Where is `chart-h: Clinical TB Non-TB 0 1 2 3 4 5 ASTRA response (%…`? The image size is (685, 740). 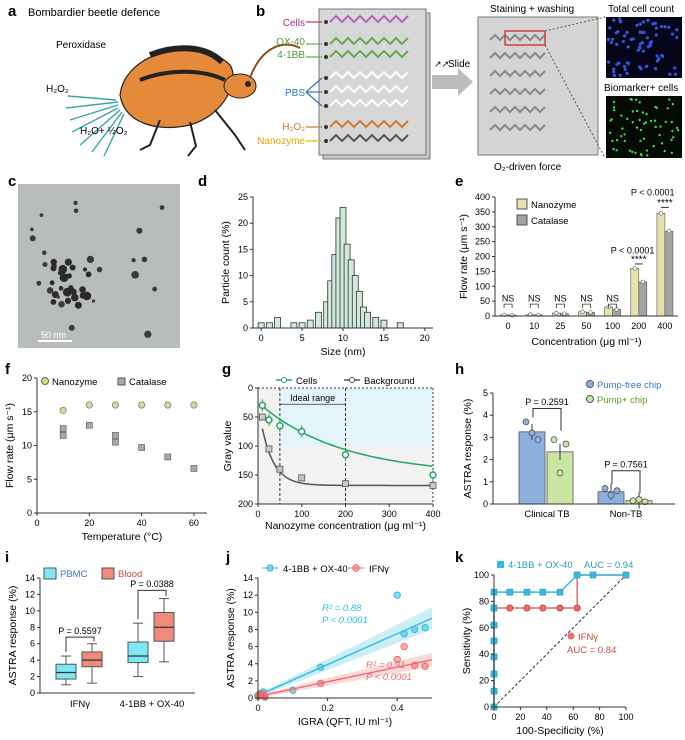 chart-h: Clinical TB Non-TB 0 1 2 3 4 5 ASTRA response (%… is located at coordinates (568, 450).